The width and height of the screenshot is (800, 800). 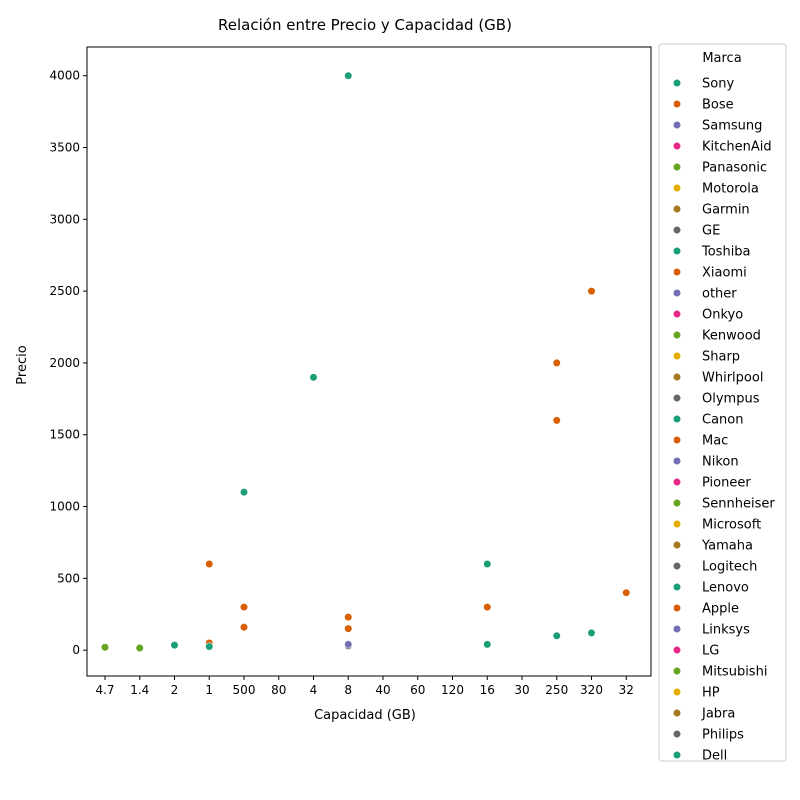 What do you see at coordinates (737, 147) in the screenshot?
I see `legend-label: KitchenAid` at bounding box center [737, 147].